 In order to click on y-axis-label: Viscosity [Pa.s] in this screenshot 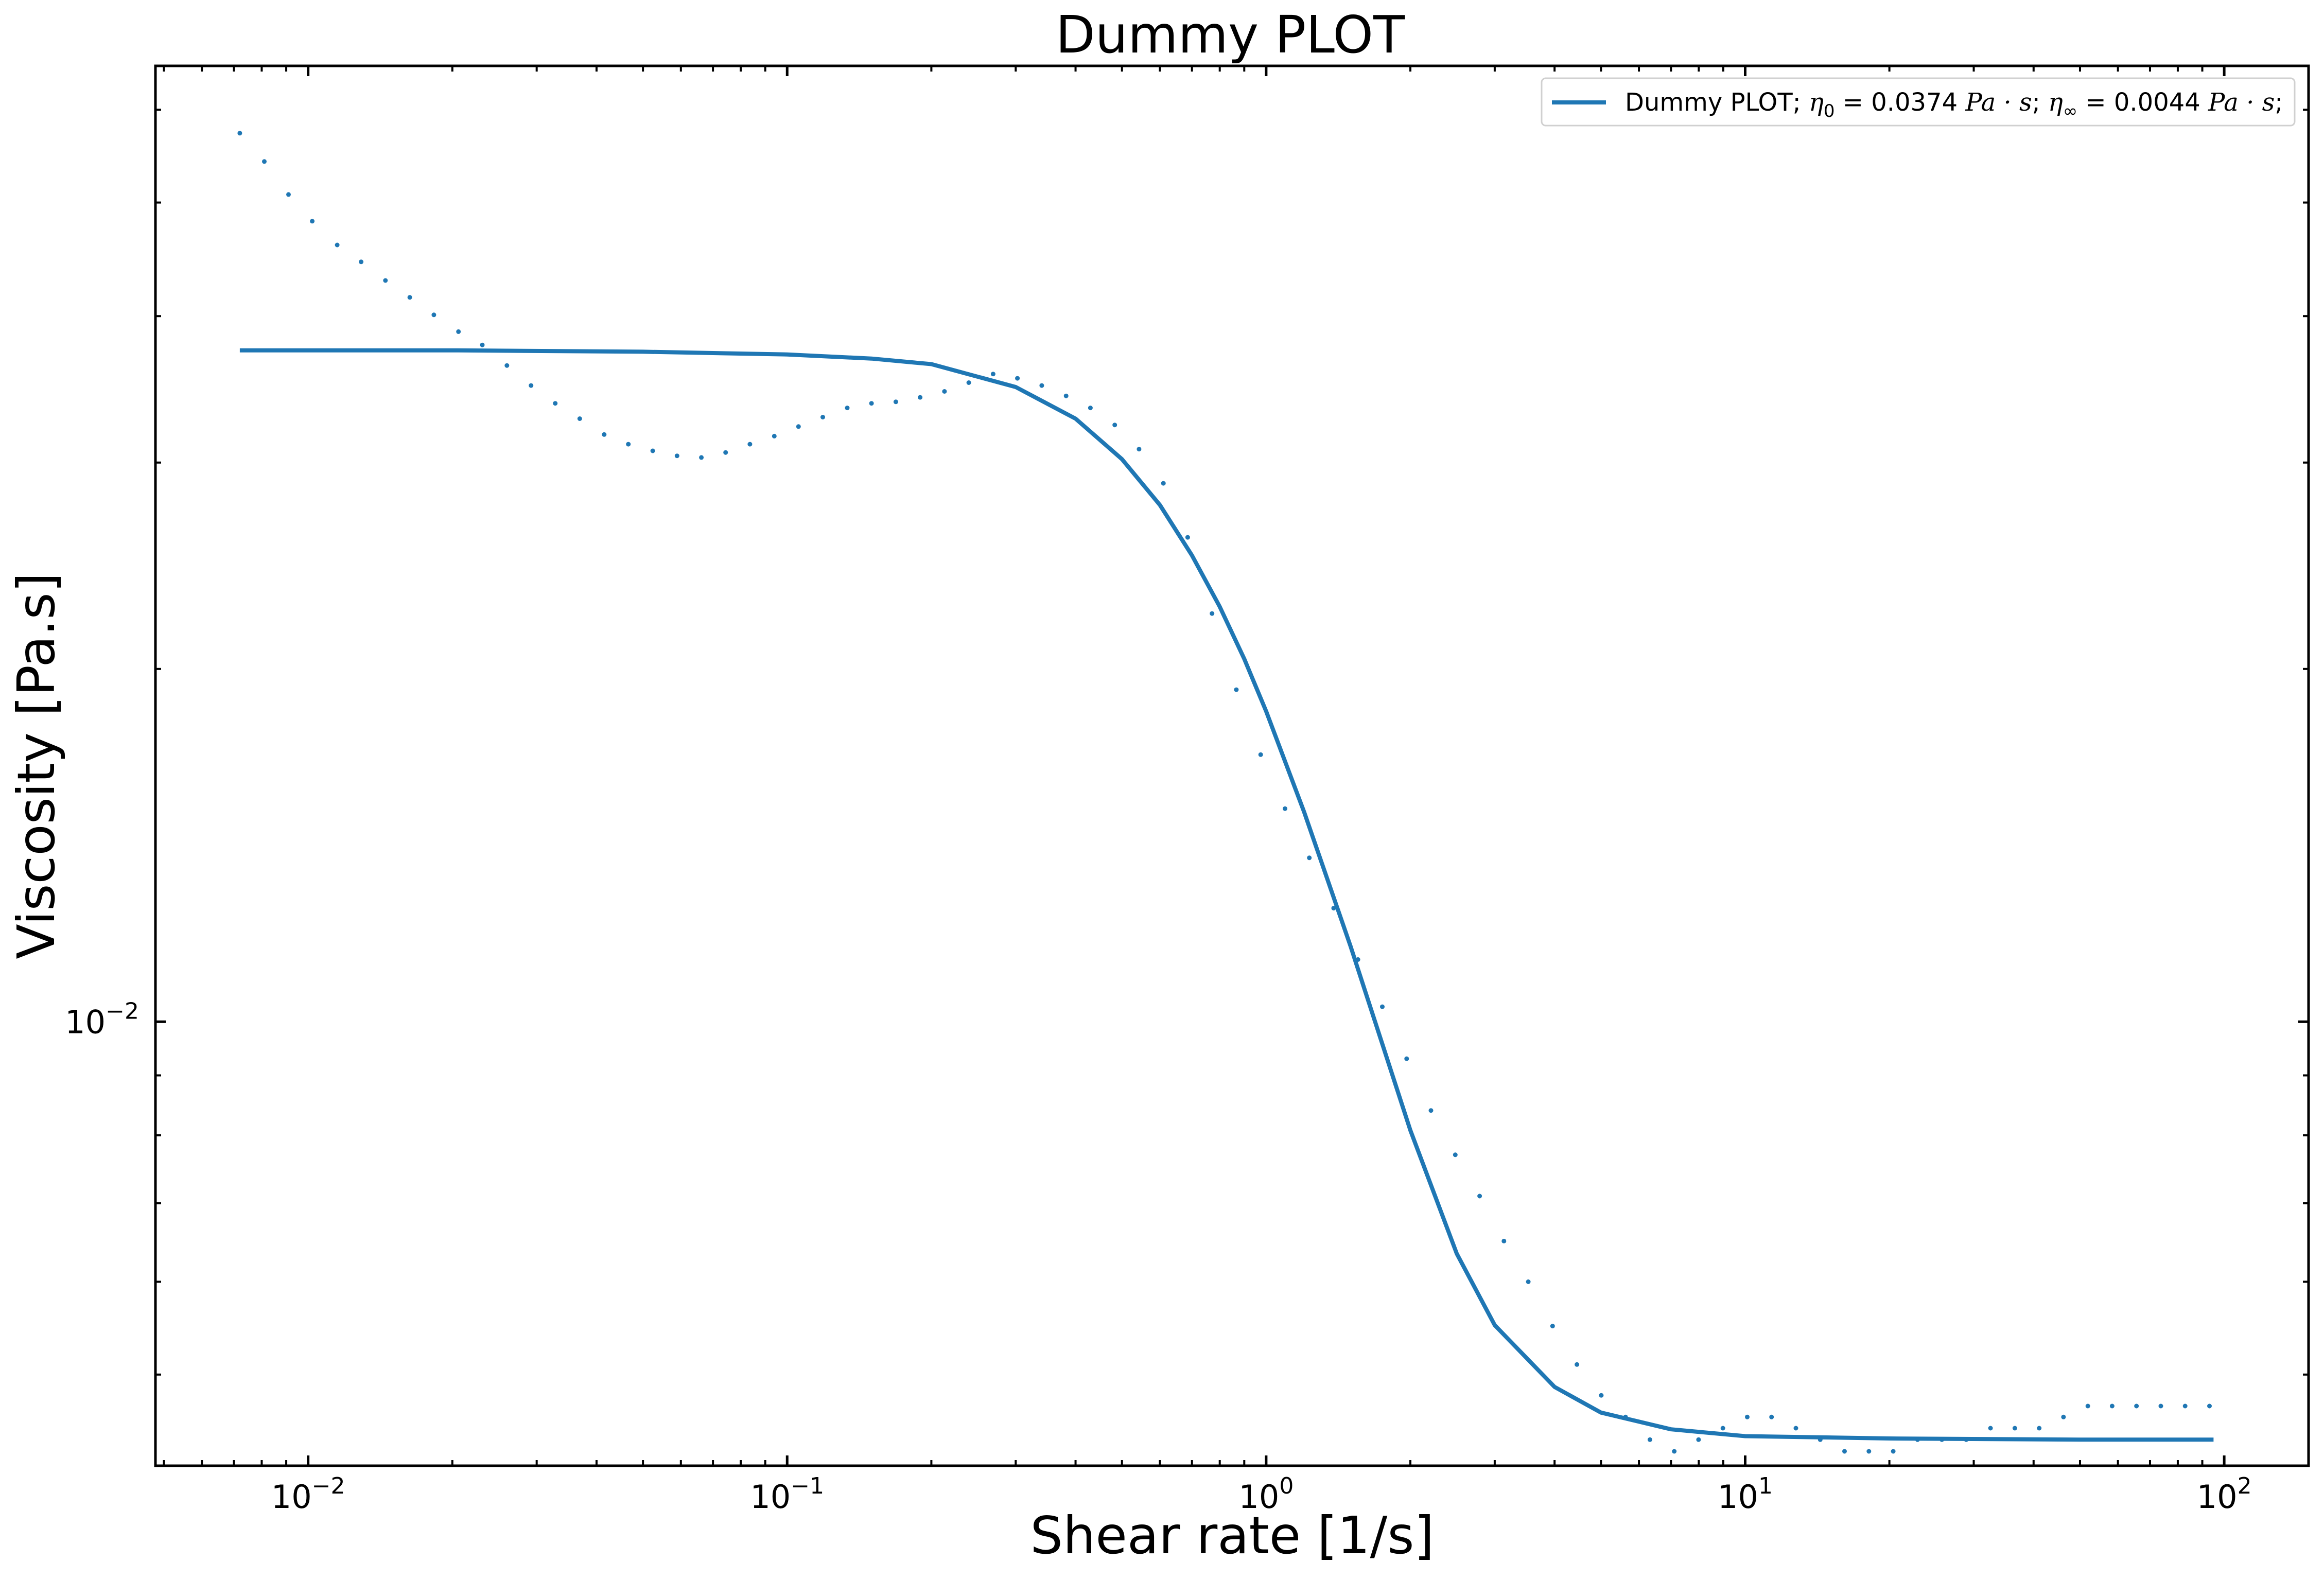, I will do `click(36, 765)`.